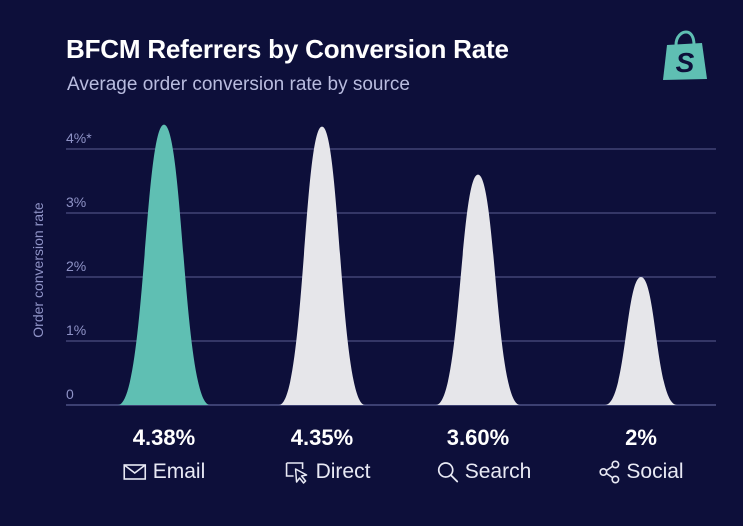 The height and width of the screenshot is (526, 743). Describe the element at coordinates (478, 437) in the screenshot. I see `value-label-search: 3.60%` at that location.